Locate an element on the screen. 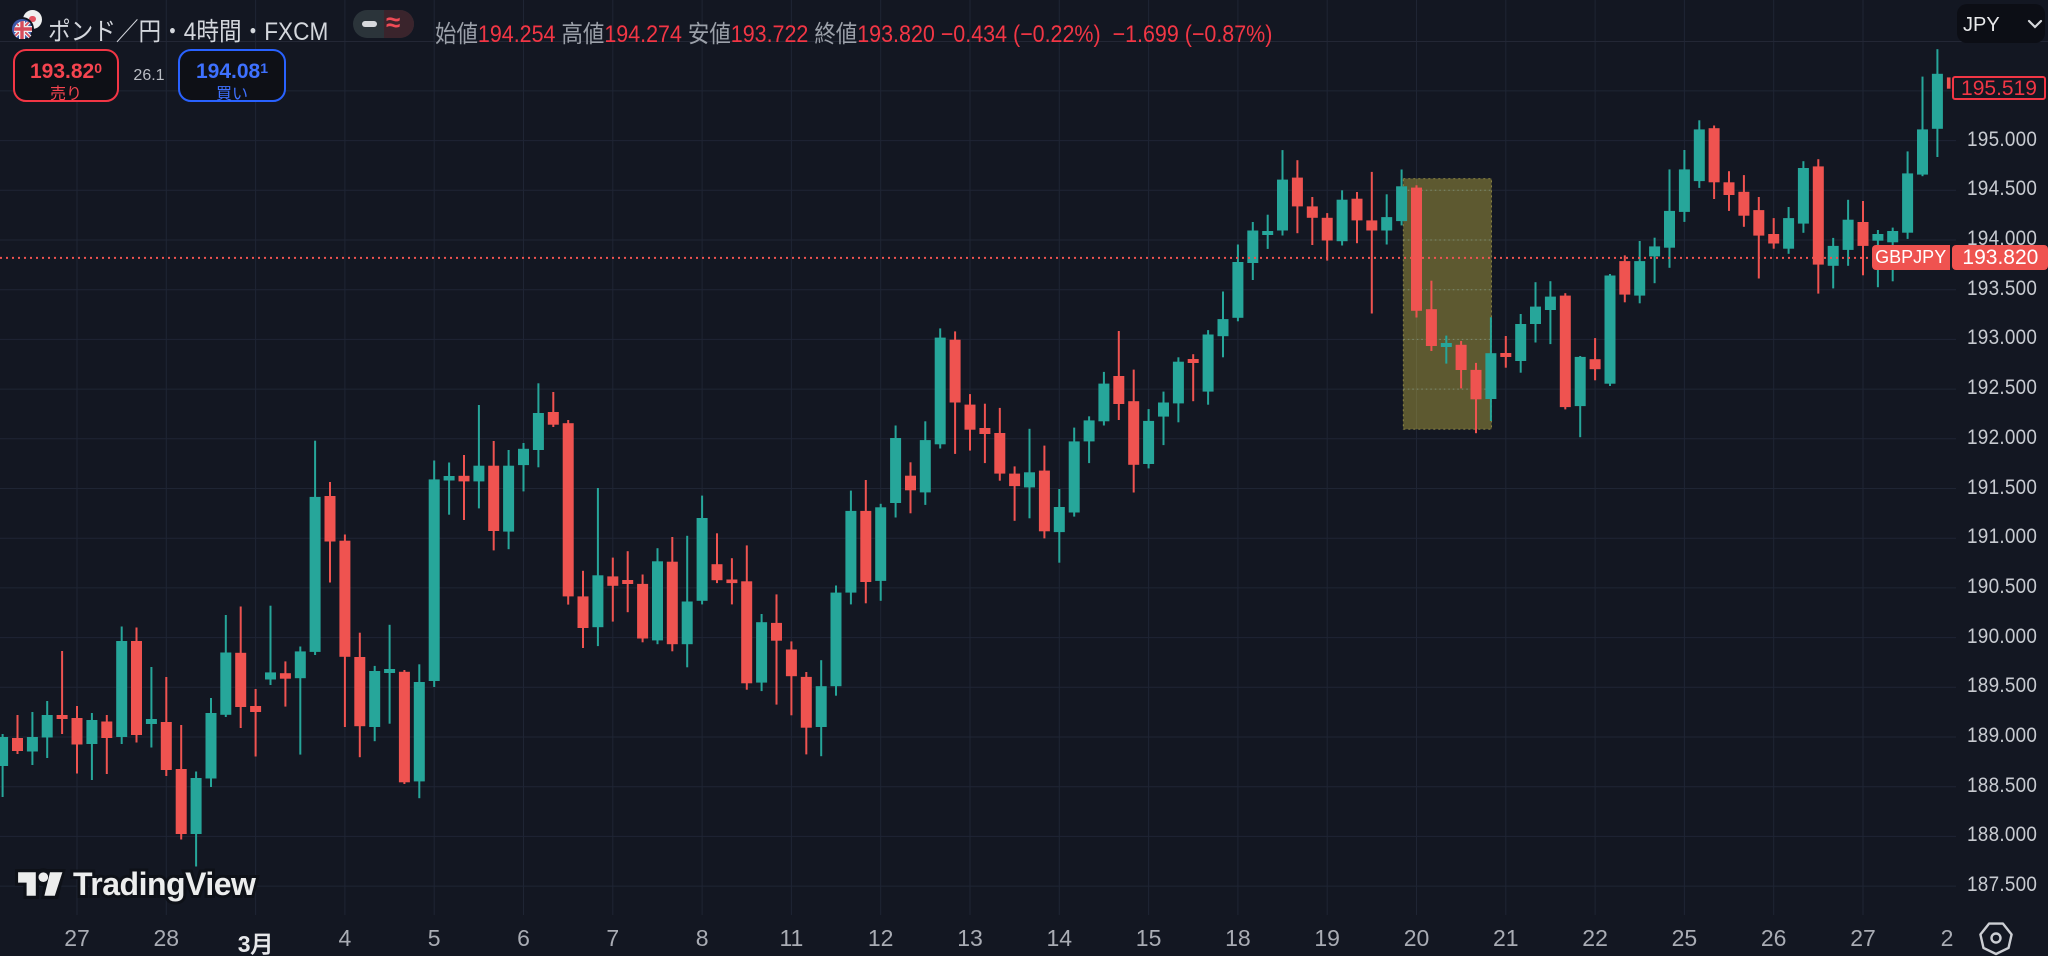 This screenshot has width=2048, height=956. svg-text: TradingView is located at coordinates (164, 884).